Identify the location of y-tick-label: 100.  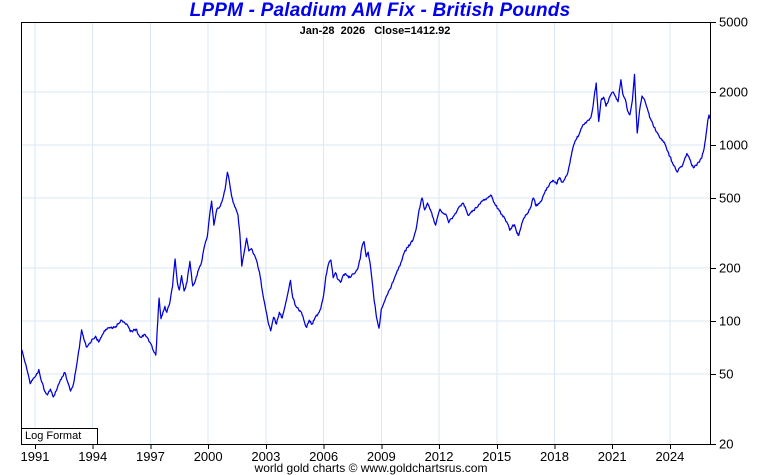
(730, 320).